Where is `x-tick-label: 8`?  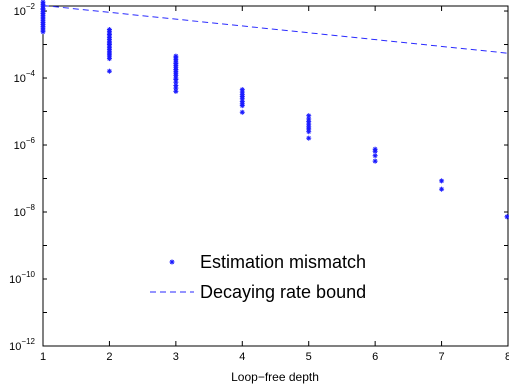
x-tick-label: 8 is located at coordinates (507, 357).